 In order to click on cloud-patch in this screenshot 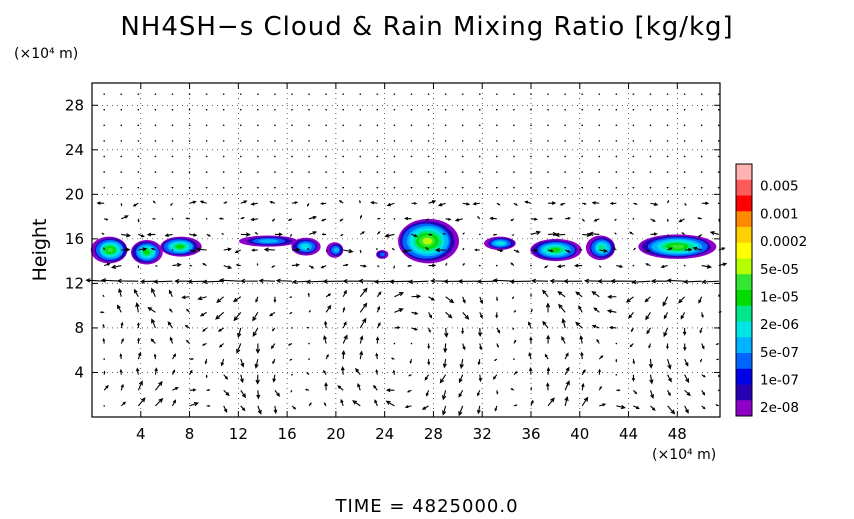, I will do `click(556, 250)`.